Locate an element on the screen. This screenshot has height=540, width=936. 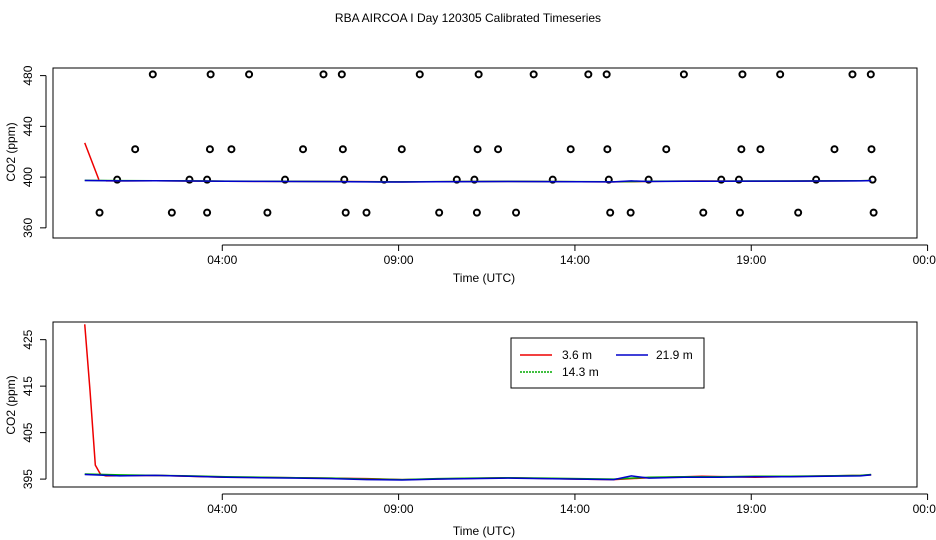
top-y-tick-label: 360 is located at coordinates (28, 228).